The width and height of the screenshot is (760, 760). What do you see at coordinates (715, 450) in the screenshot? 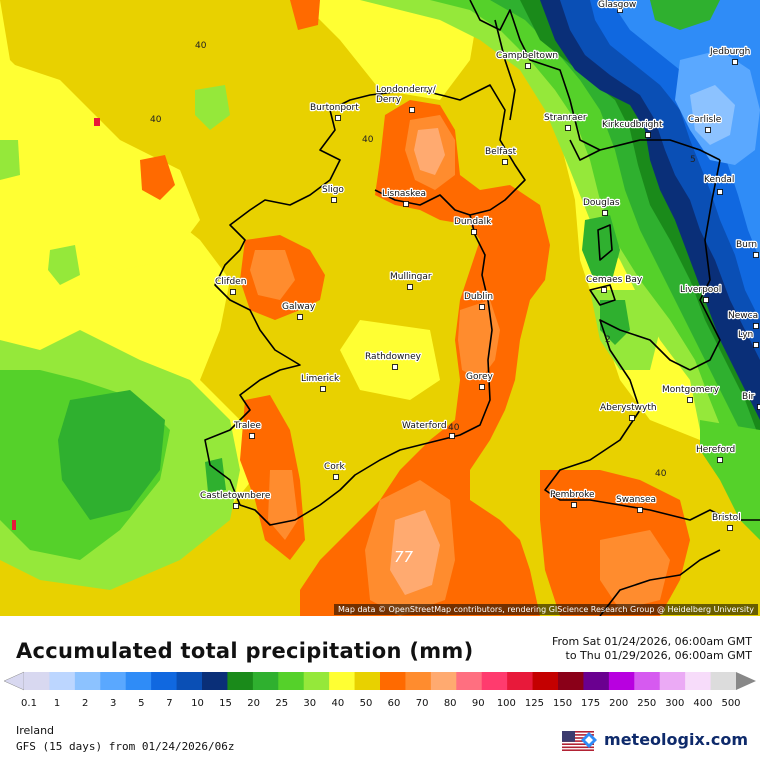
I see `city-label: Hereford` at bounding box center [715, 450].